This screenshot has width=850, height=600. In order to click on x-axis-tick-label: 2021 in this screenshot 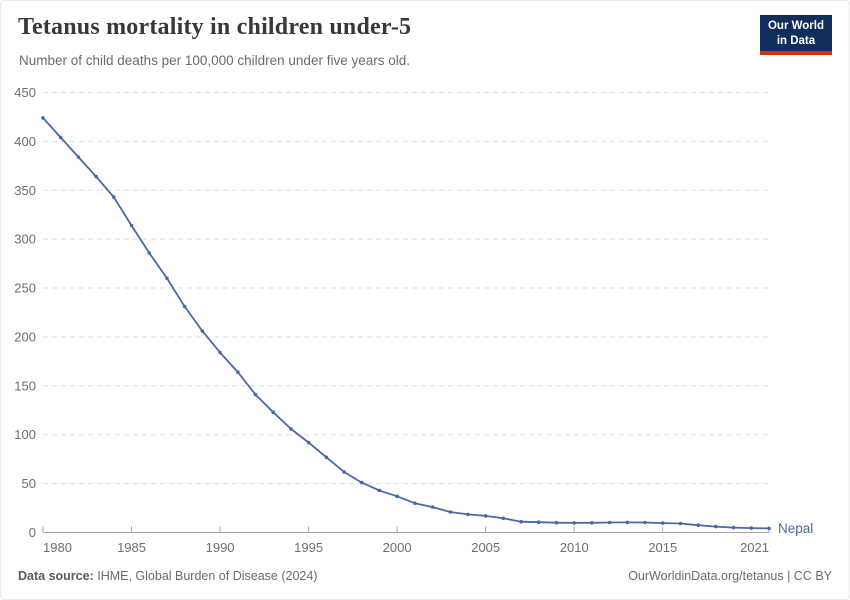, I will do `click(754, 547)`.